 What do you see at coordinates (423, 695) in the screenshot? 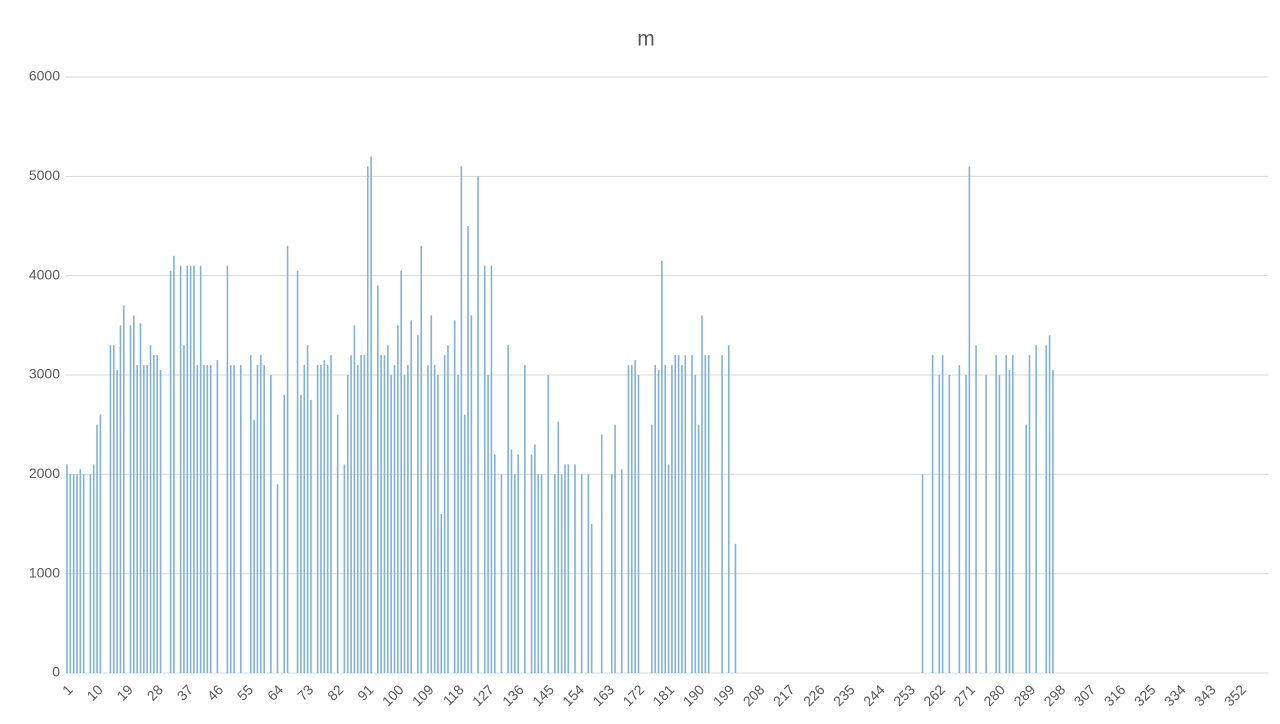
I see `x-tick-label: 109` at bounding box center [423, 695].